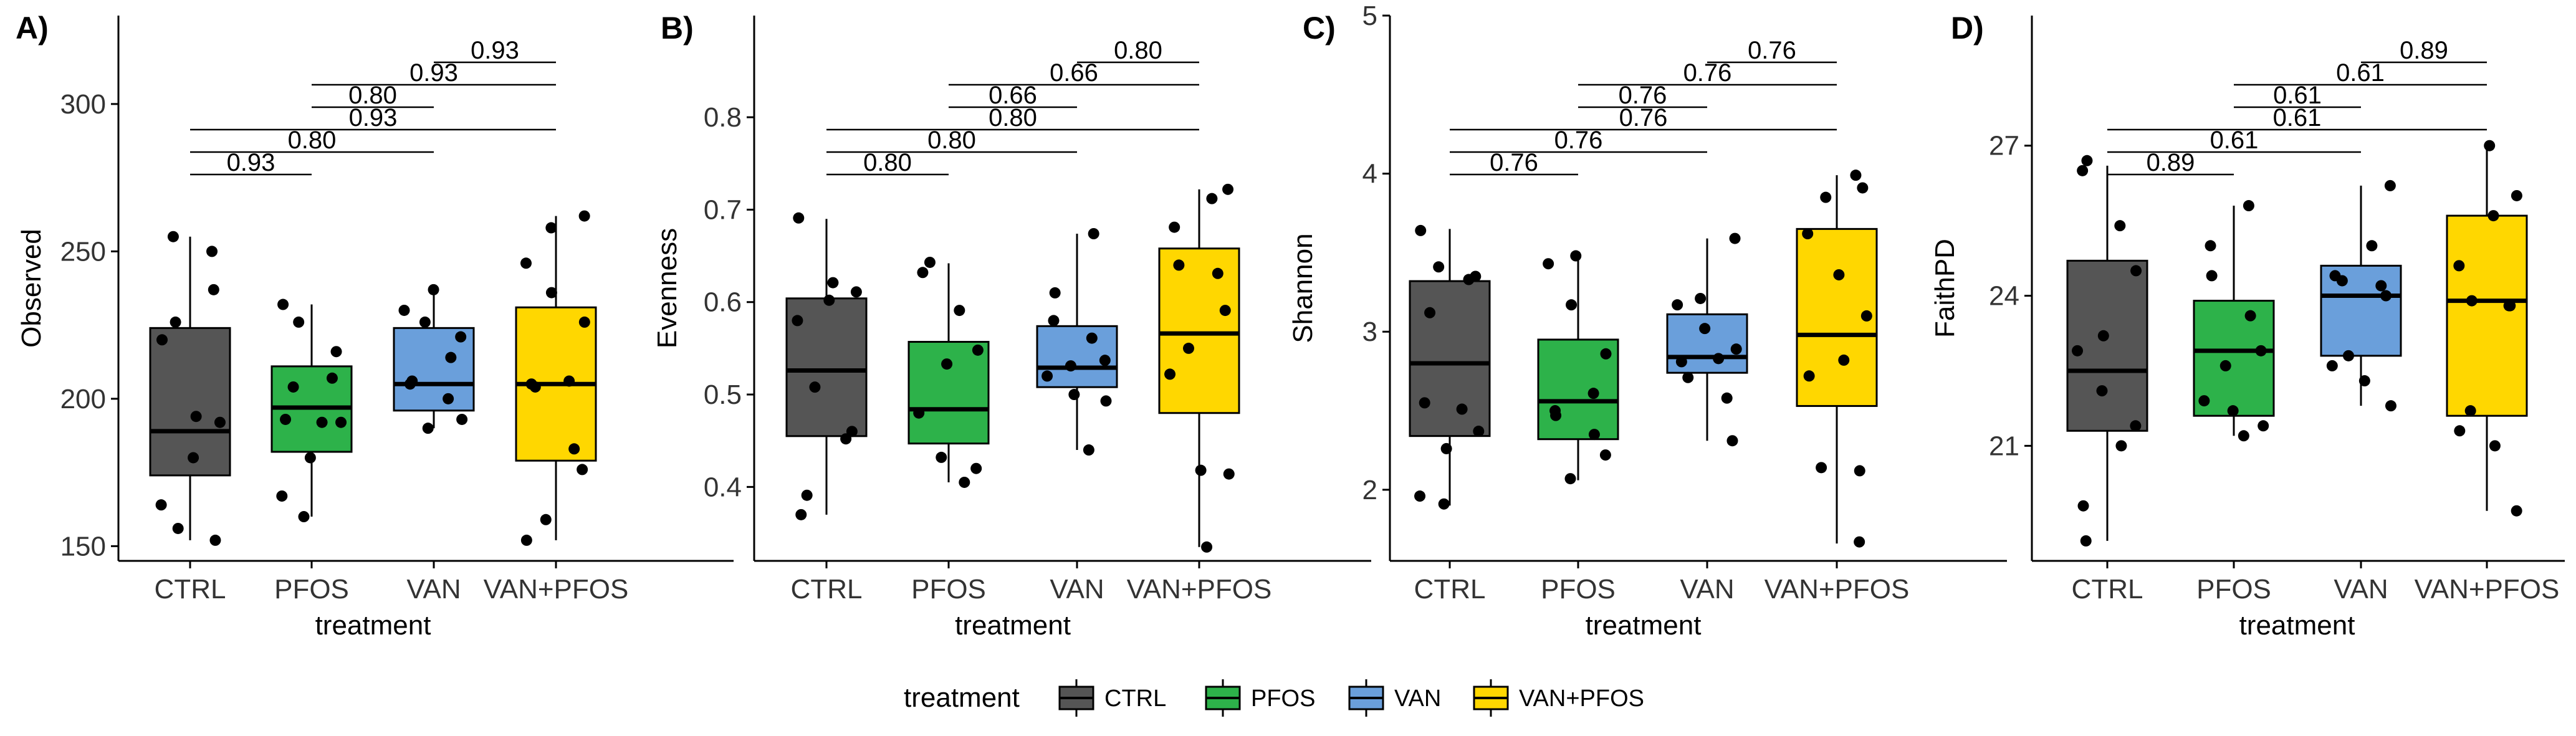  What do you see at coordinates (1112, 698) in the screenshot?
I see `legend-item-ctrl: CTRL` at bounding box center [1112, 698].